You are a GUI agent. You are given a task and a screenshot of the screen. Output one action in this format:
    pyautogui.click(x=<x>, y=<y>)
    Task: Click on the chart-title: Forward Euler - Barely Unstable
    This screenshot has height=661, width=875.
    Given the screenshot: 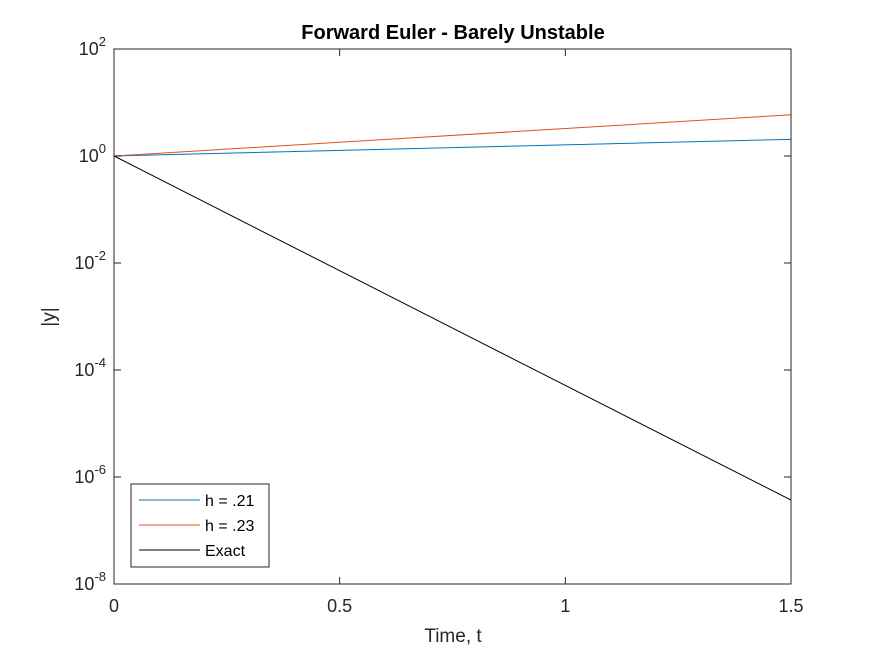 What is the action you would take?
    pyautogui.click(x=452, y=33)
    